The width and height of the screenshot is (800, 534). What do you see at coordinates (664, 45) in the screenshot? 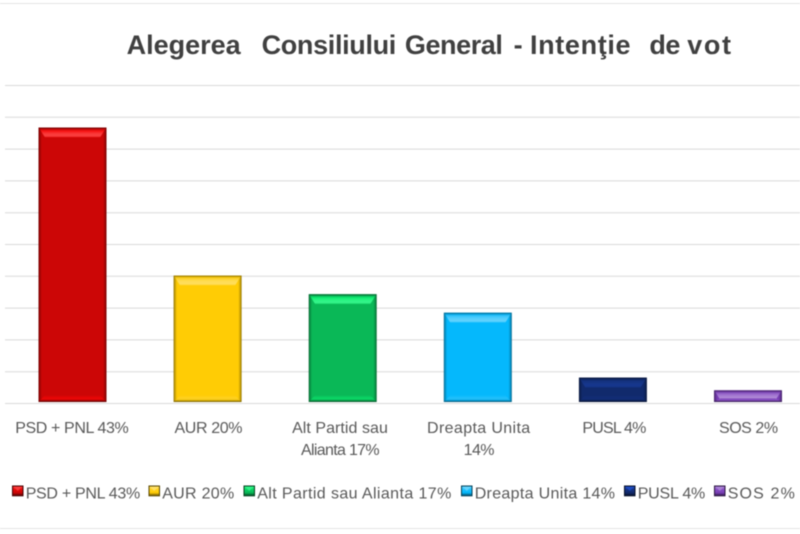
I see `svg-text: de` at bounding box center [664, 45].